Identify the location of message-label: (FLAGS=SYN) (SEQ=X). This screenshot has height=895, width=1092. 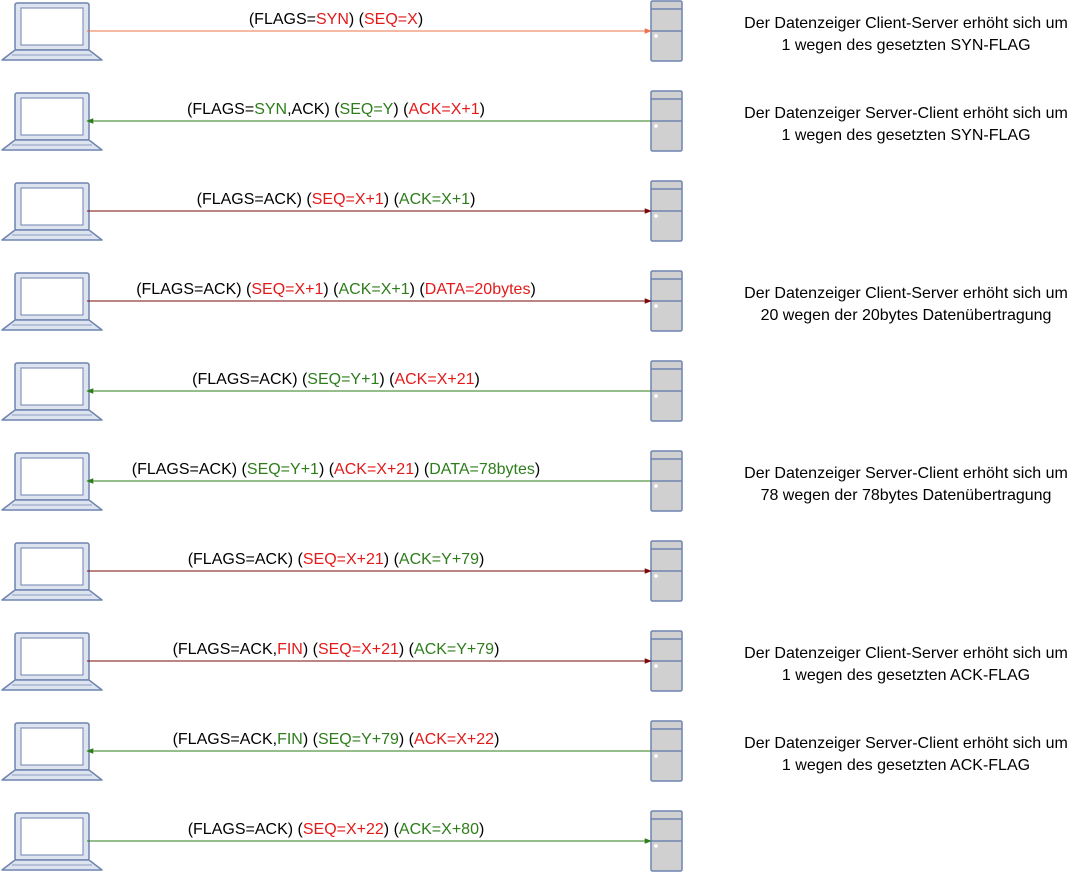
(336, 19).